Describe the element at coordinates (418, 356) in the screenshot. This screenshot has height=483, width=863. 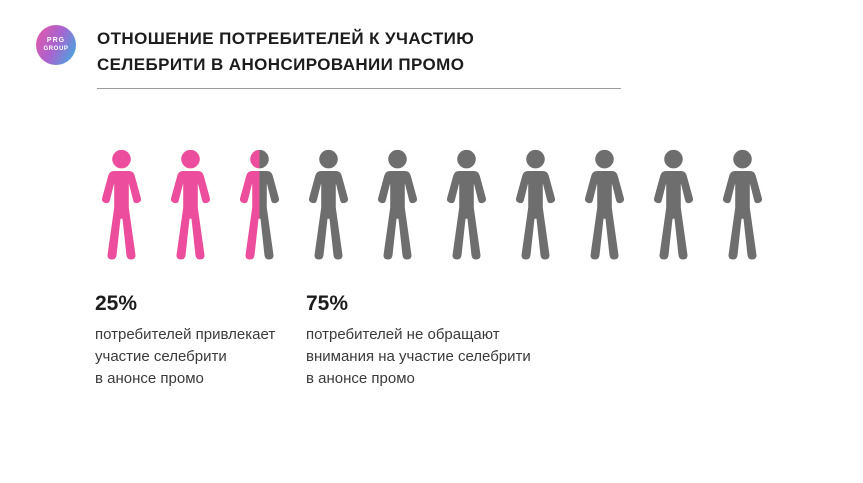
I see `stat-desc-line: внимания на участие селебрити` at that location.